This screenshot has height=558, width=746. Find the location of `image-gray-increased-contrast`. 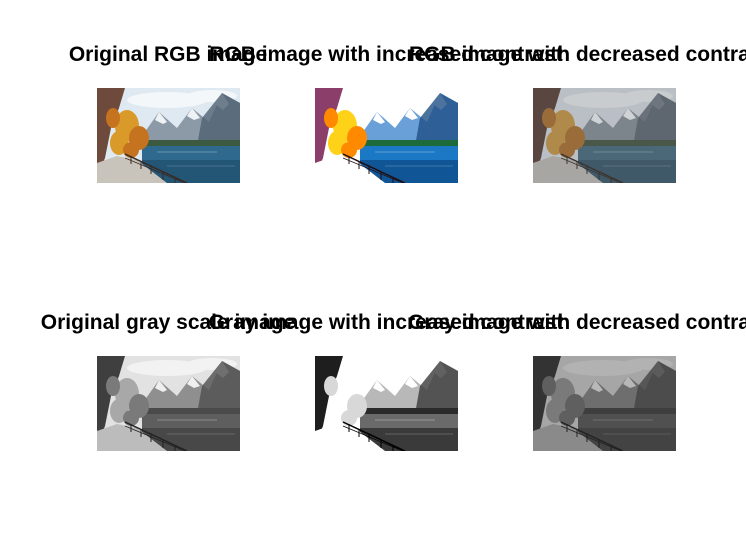

image-gray-increased-contrast is located at coordinates (386, 403).